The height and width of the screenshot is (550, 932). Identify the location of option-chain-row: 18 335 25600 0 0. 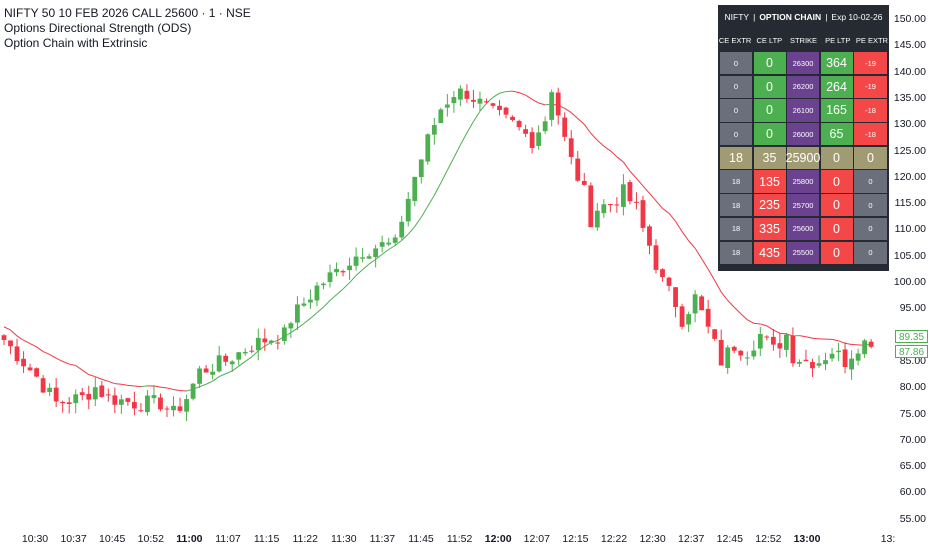
(804, 228).